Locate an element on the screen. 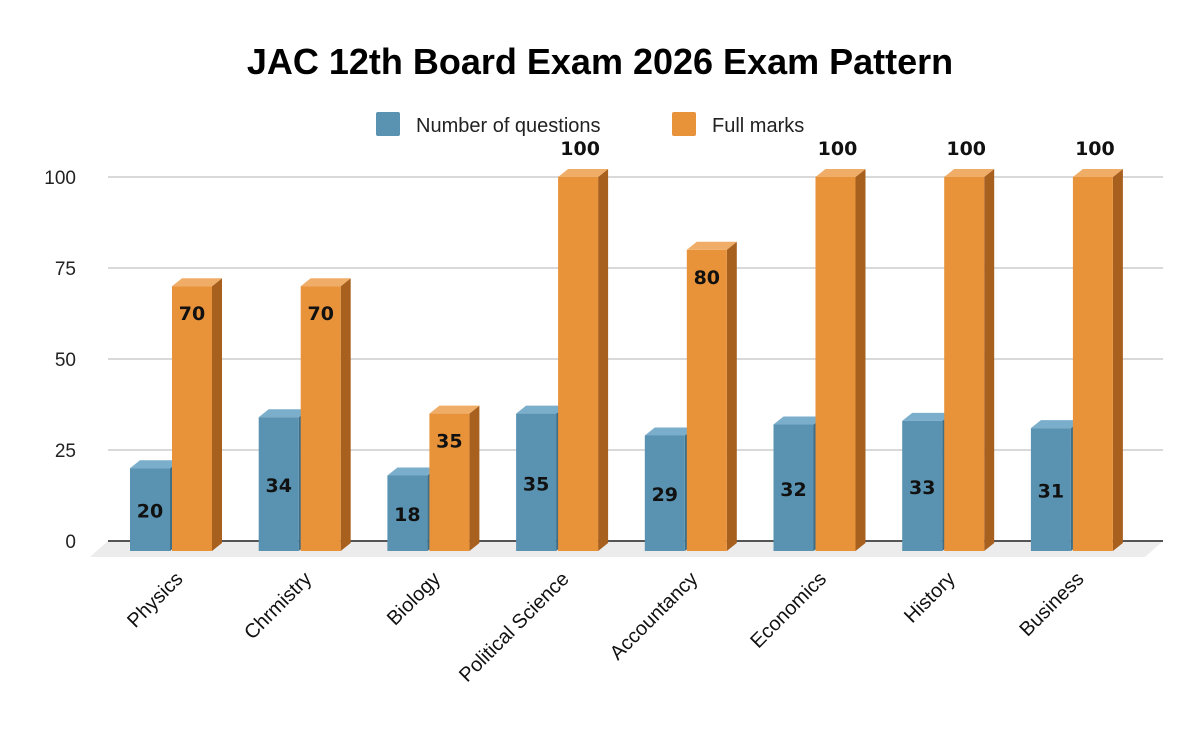 Image resolution: width=1200 pixels, height=742 pixels. y-tick-label: 0 is located at coordinates (70, 542).